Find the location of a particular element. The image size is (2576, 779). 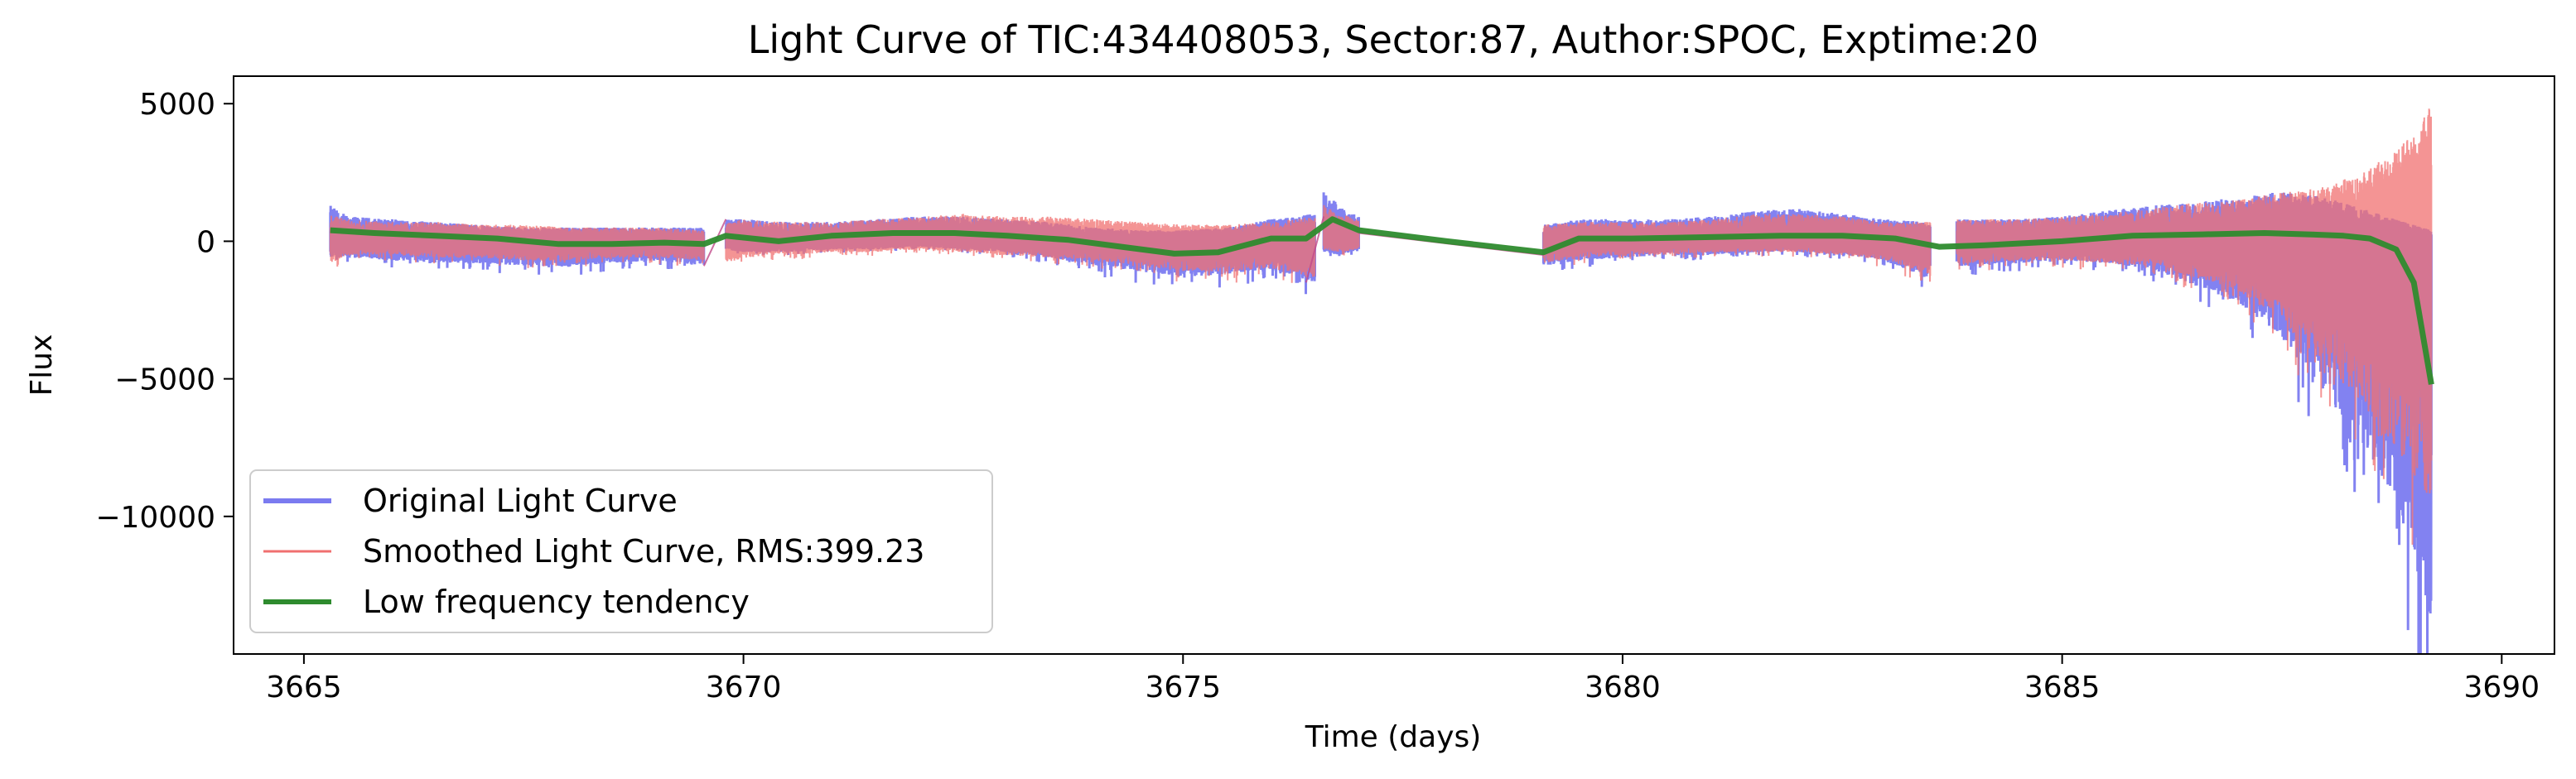

y-tick-label: −5000 is located at coordinates (164, 380).